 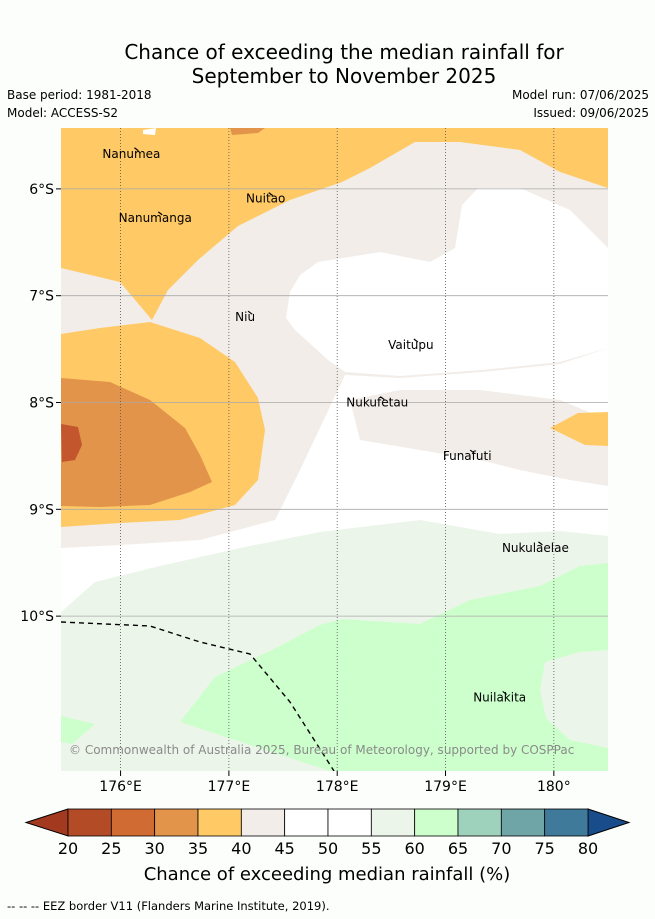 I want to click on lat-tick-label: 10°S, so click(x=37, y=617).